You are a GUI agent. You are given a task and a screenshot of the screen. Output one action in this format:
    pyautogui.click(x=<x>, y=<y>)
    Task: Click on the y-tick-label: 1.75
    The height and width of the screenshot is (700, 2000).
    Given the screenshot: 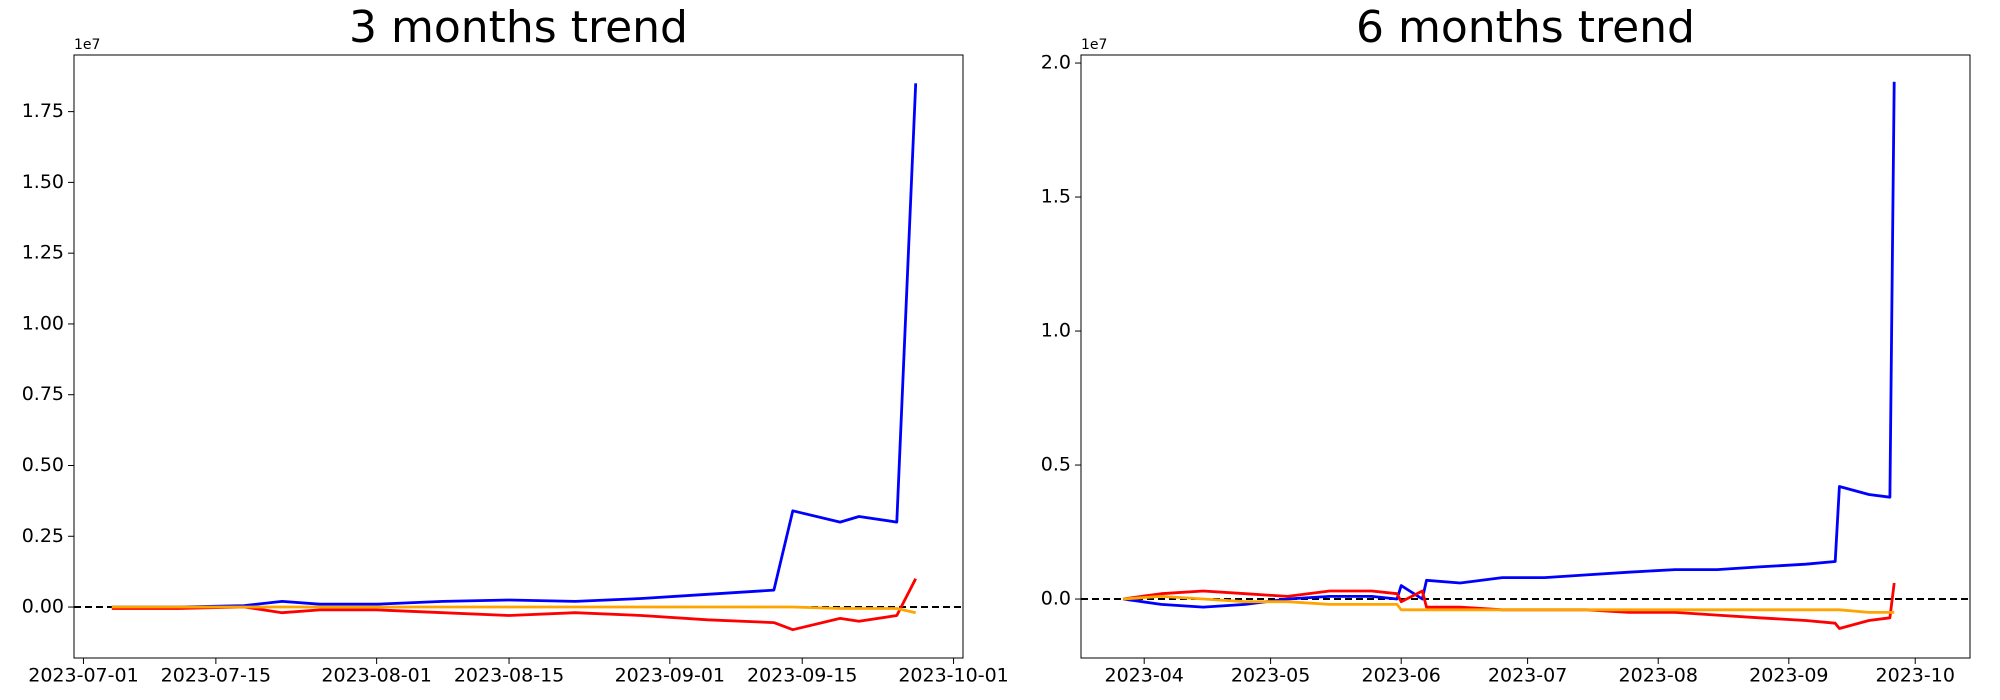 What is the action you would take?
    pyautogui.click(x=43, y=111)
    